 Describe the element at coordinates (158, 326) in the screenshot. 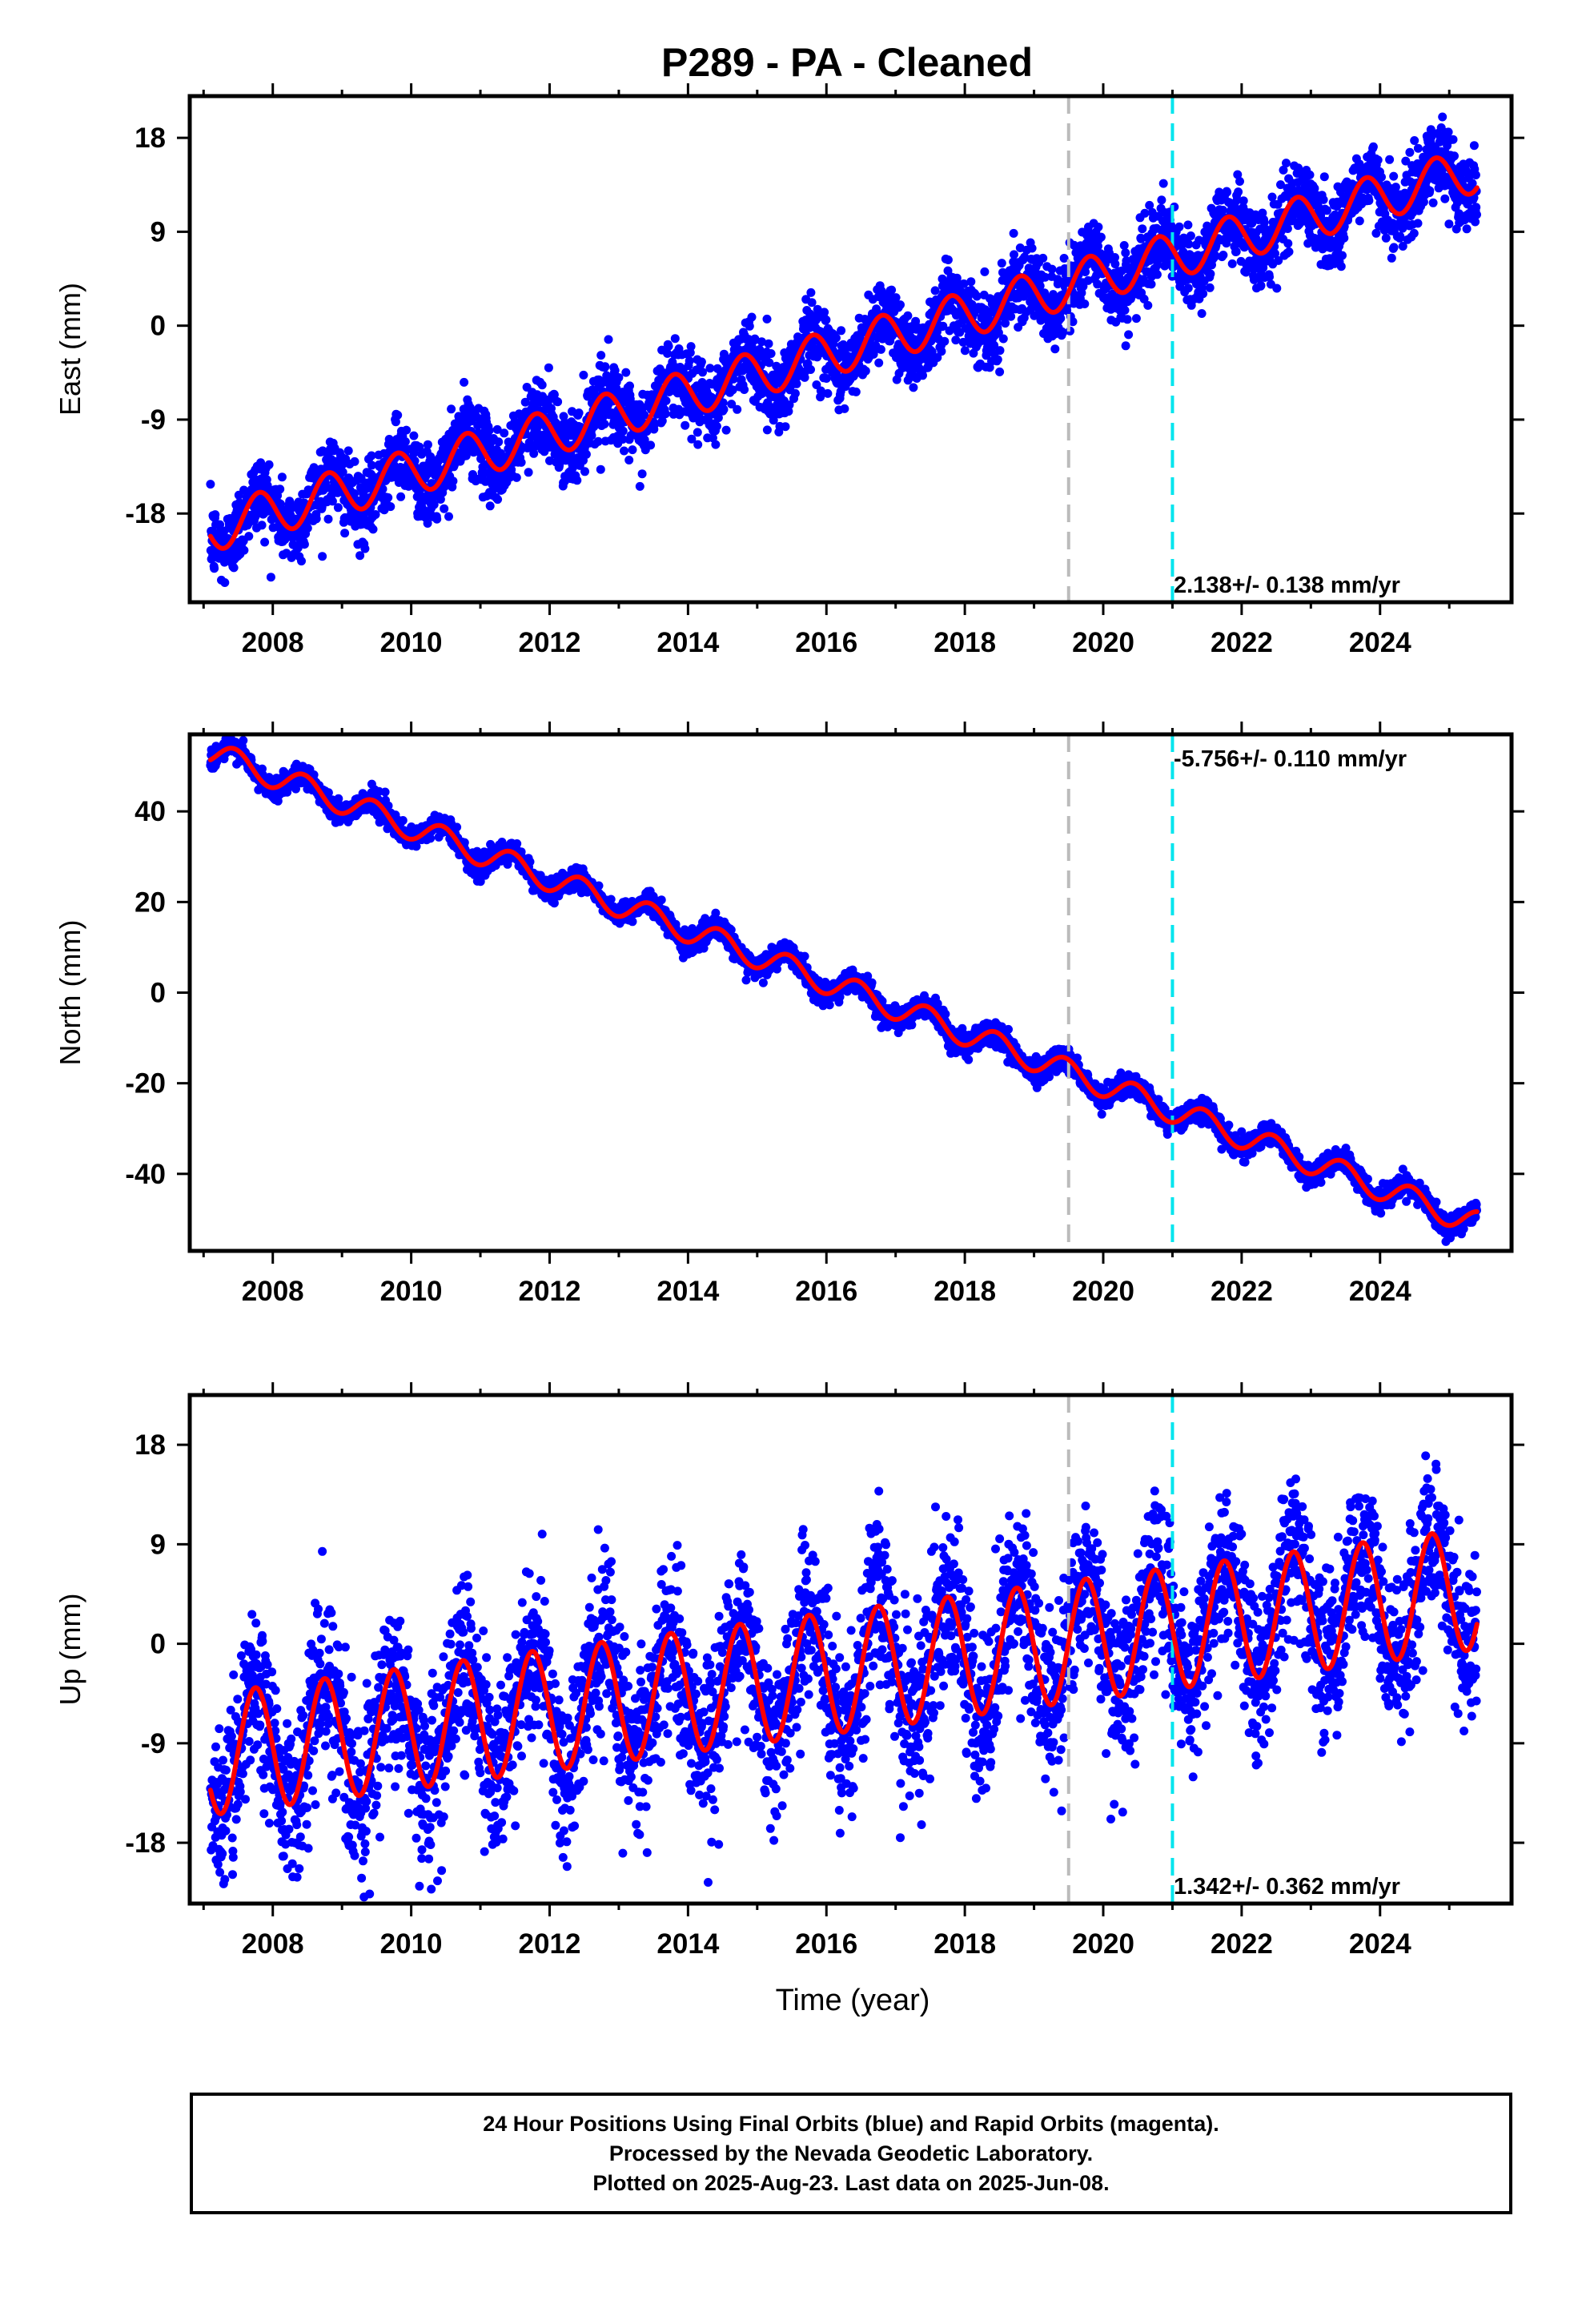

I see `y-tick-label: 0` at that location.